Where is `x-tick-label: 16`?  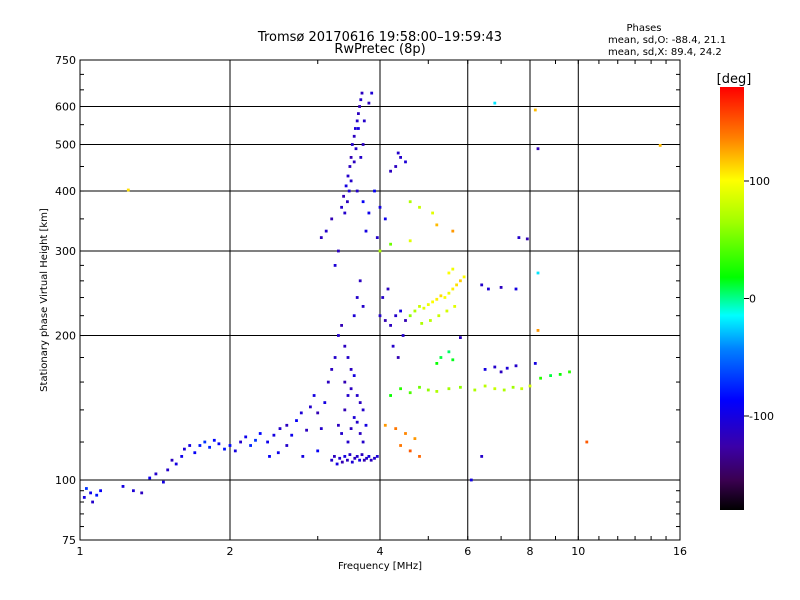
x-tick-label: 16 is located at coordinates (680, 551).